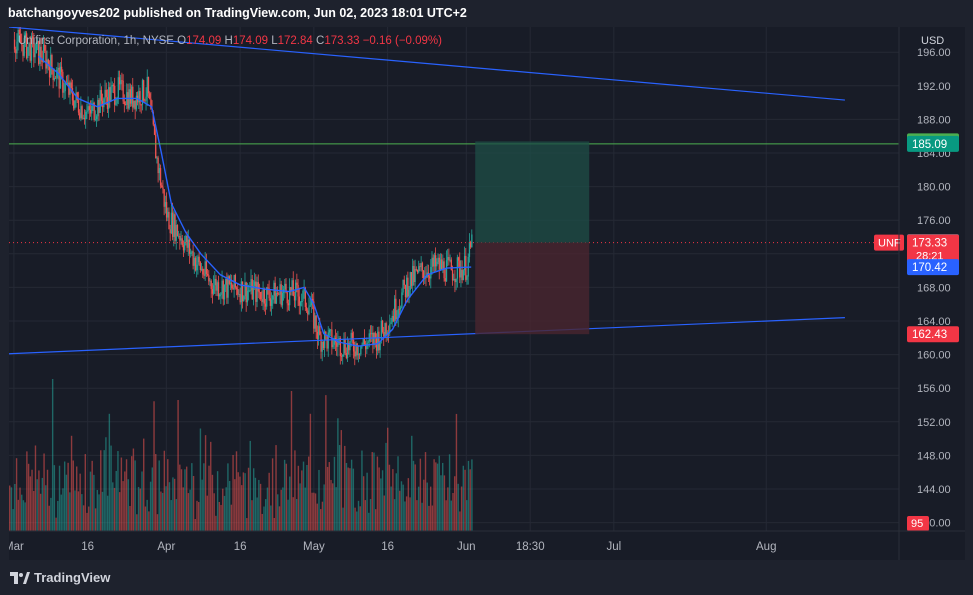 The image size is (973, 595). What do you see at coordinates (60, 577) in the screenshot?
I see `tradingview-logo: TradingView` at bounding box center [60, 577].